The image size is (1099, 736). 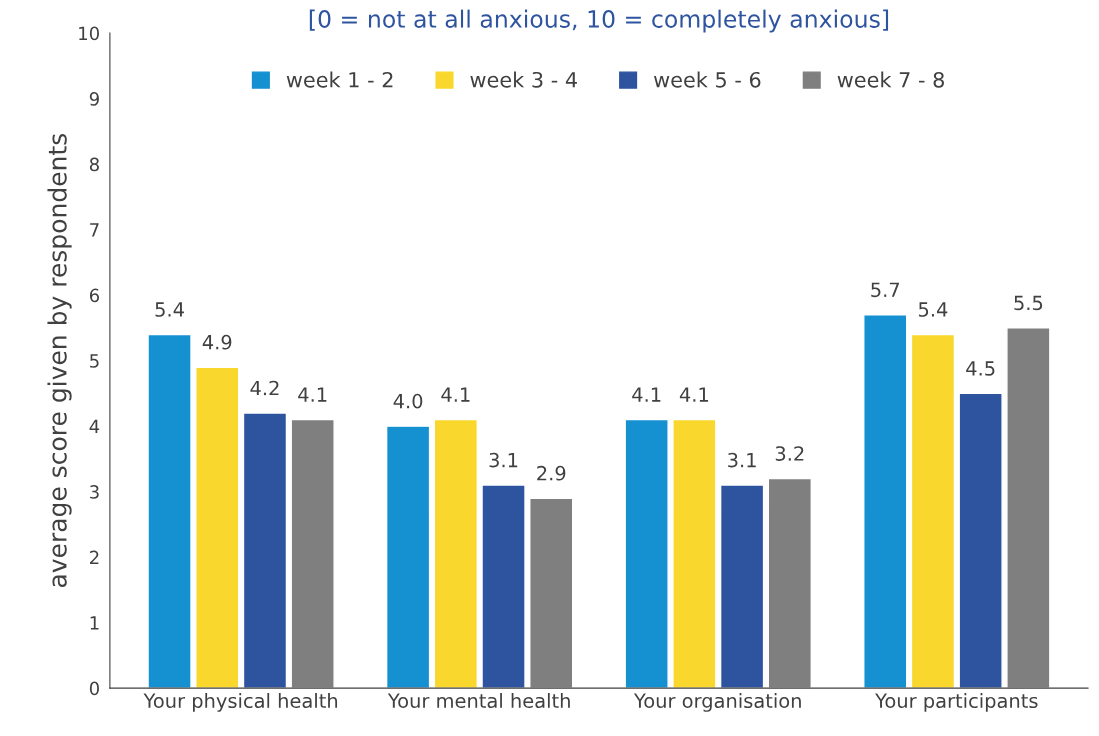 What do you see at coordinates (94, 295) in the screenshot?
I see `y-tick-label: 6` at bounding box center [94, 295].